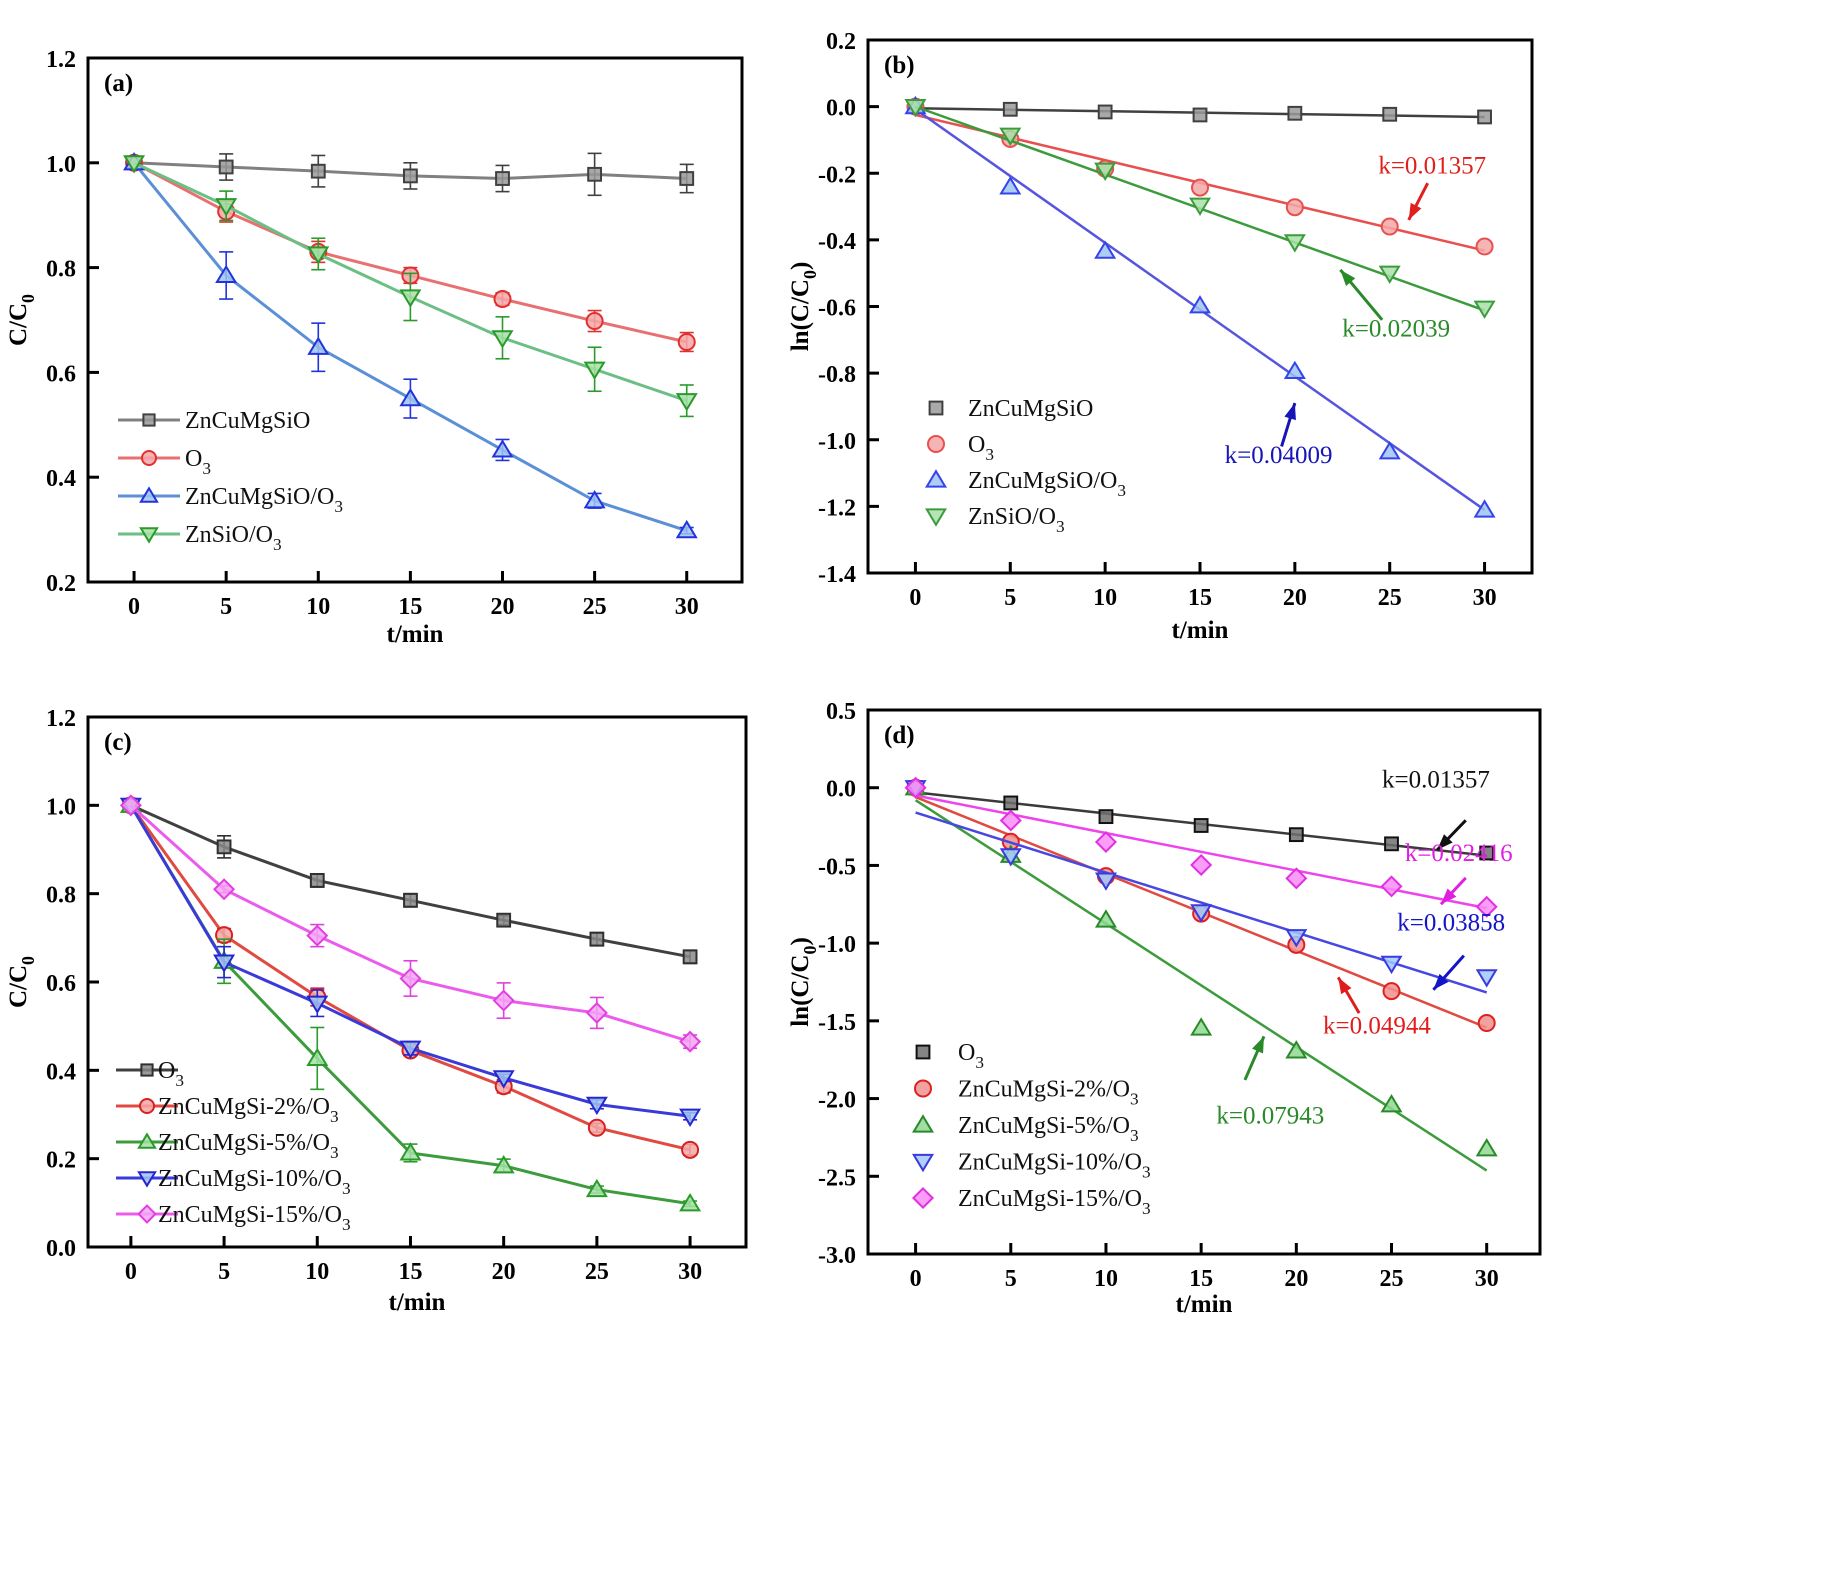 This screenshot has height=1580, width=1846. Describe the element at coordinates (149, 535) in the screenshot. I see `legend-marker` at that location.